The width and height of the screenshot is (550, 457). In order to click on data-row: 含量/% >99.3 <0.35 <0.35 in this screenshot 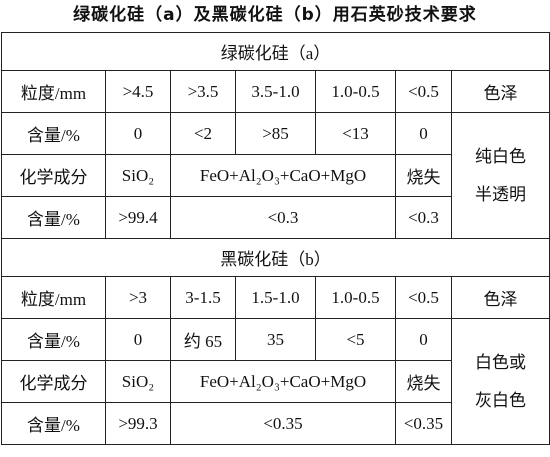, I will do `click(275, 423)`.